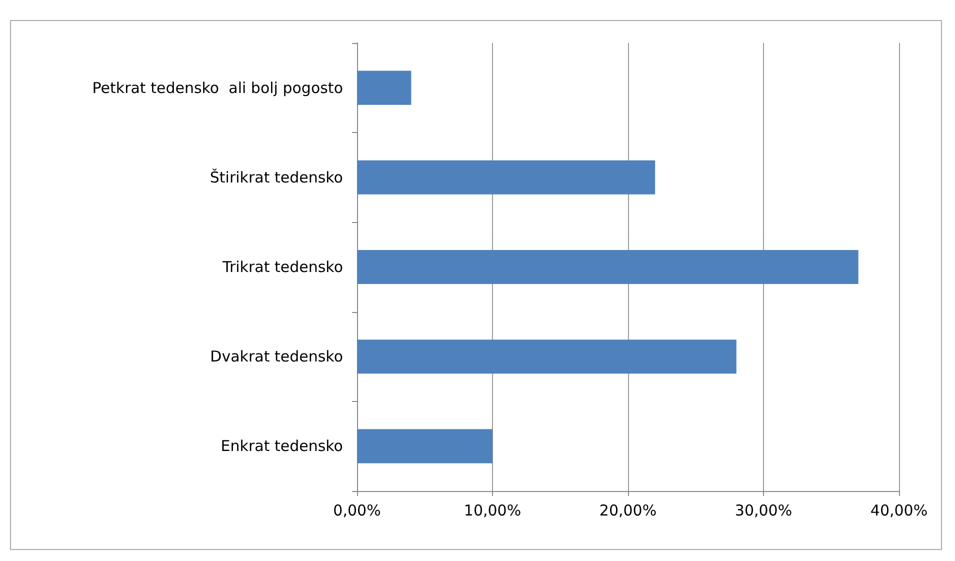 The height and width of the screenshot is (561, 955). What do you see at coordinates (276, 177) in the screenshot?
I see `y-tick-label: Štirikrat tedensko` at bounding box center [276, 177].